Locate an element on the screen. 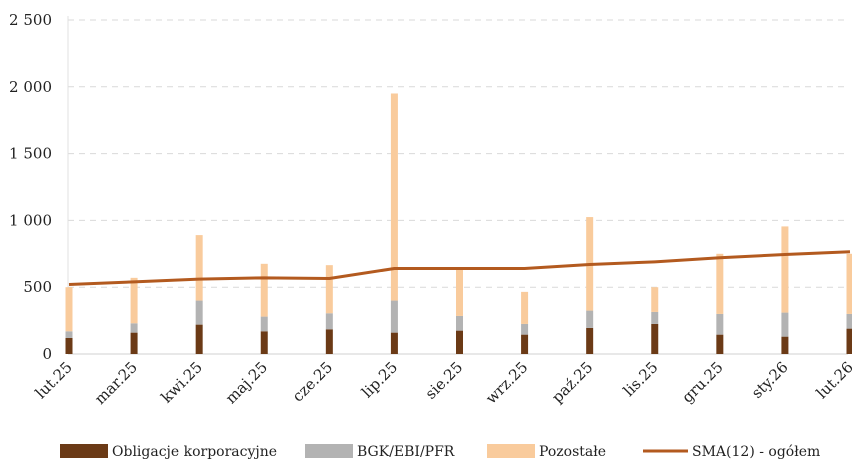 The width and height of the screenshot is (853, 460). y-tick-label: 500 is located at coordinates (37, 287).